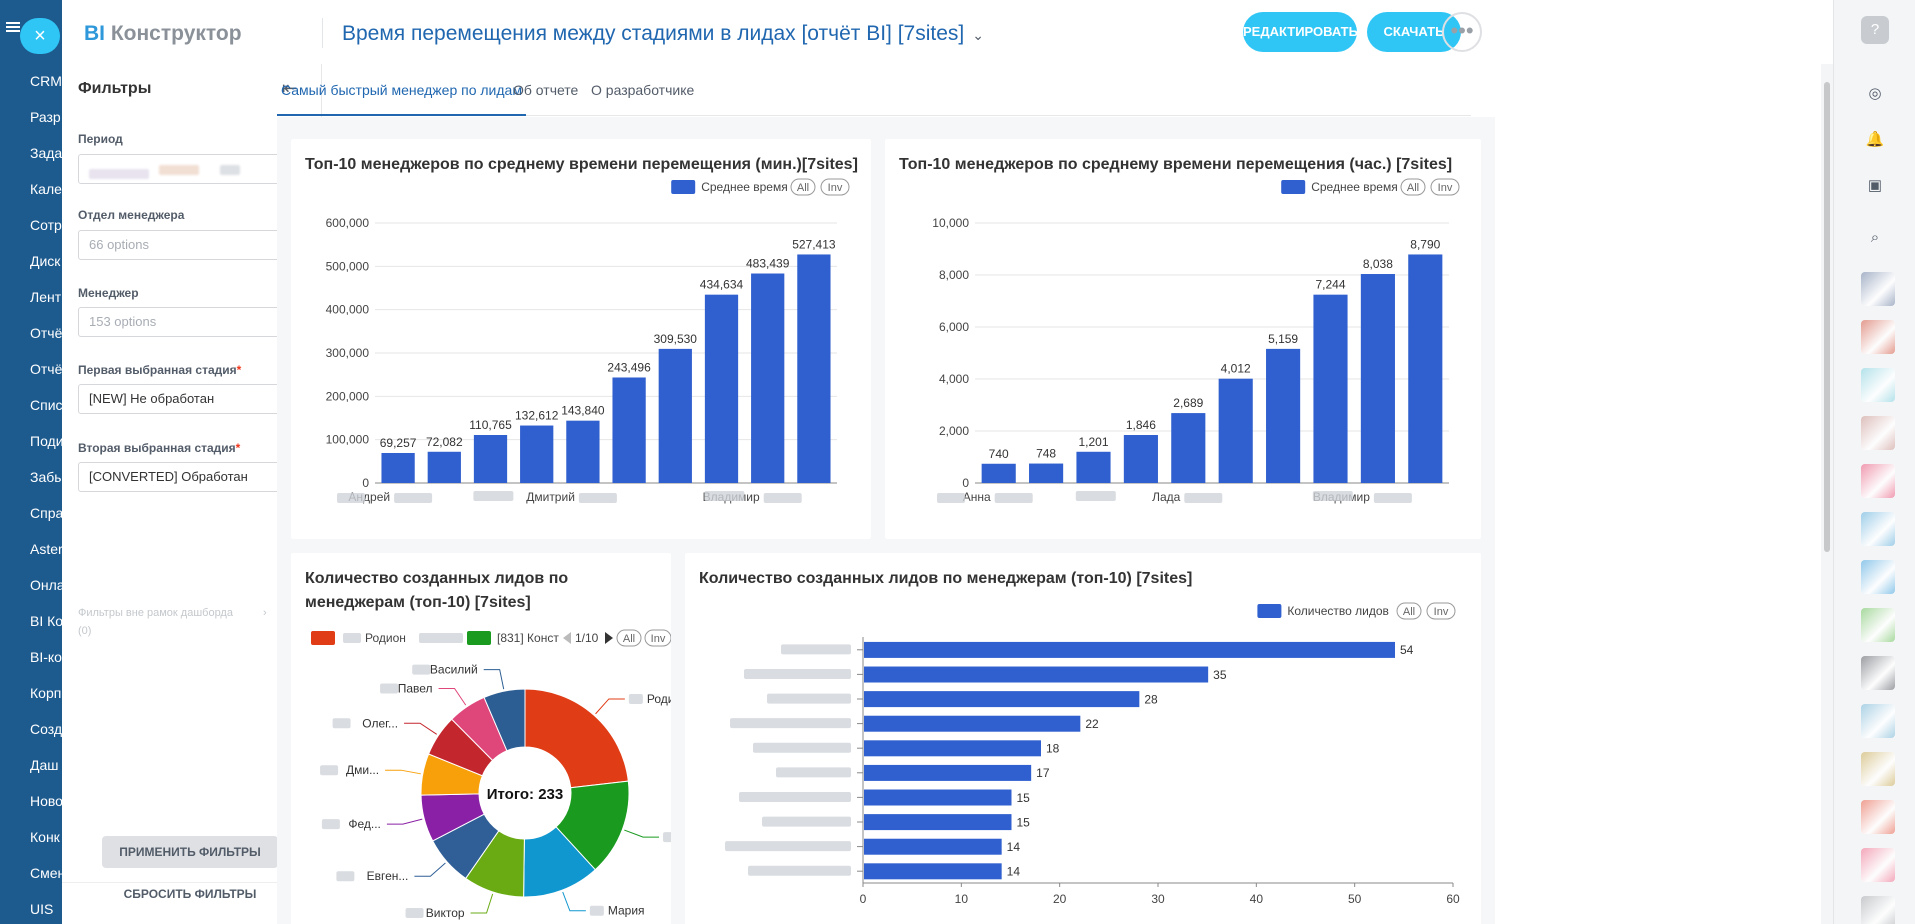 Image resolution: width=1915 pixels, height=924 pixels. I want to click on close-slider-button: ×, so click(40, 36).